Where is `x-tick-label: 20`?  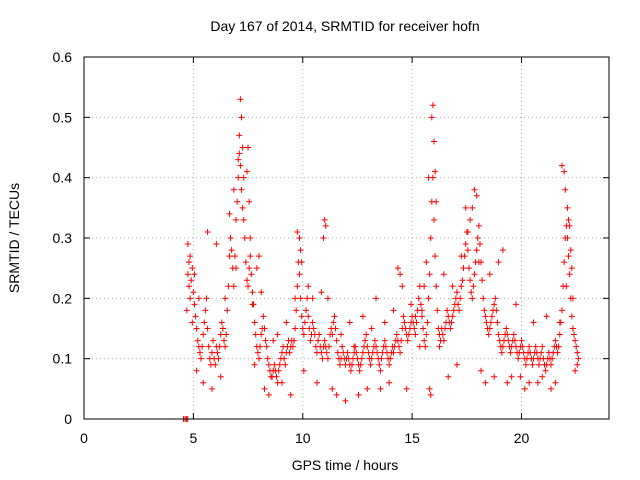
x-tick-label: 20 is located at coordinates (522, 438).